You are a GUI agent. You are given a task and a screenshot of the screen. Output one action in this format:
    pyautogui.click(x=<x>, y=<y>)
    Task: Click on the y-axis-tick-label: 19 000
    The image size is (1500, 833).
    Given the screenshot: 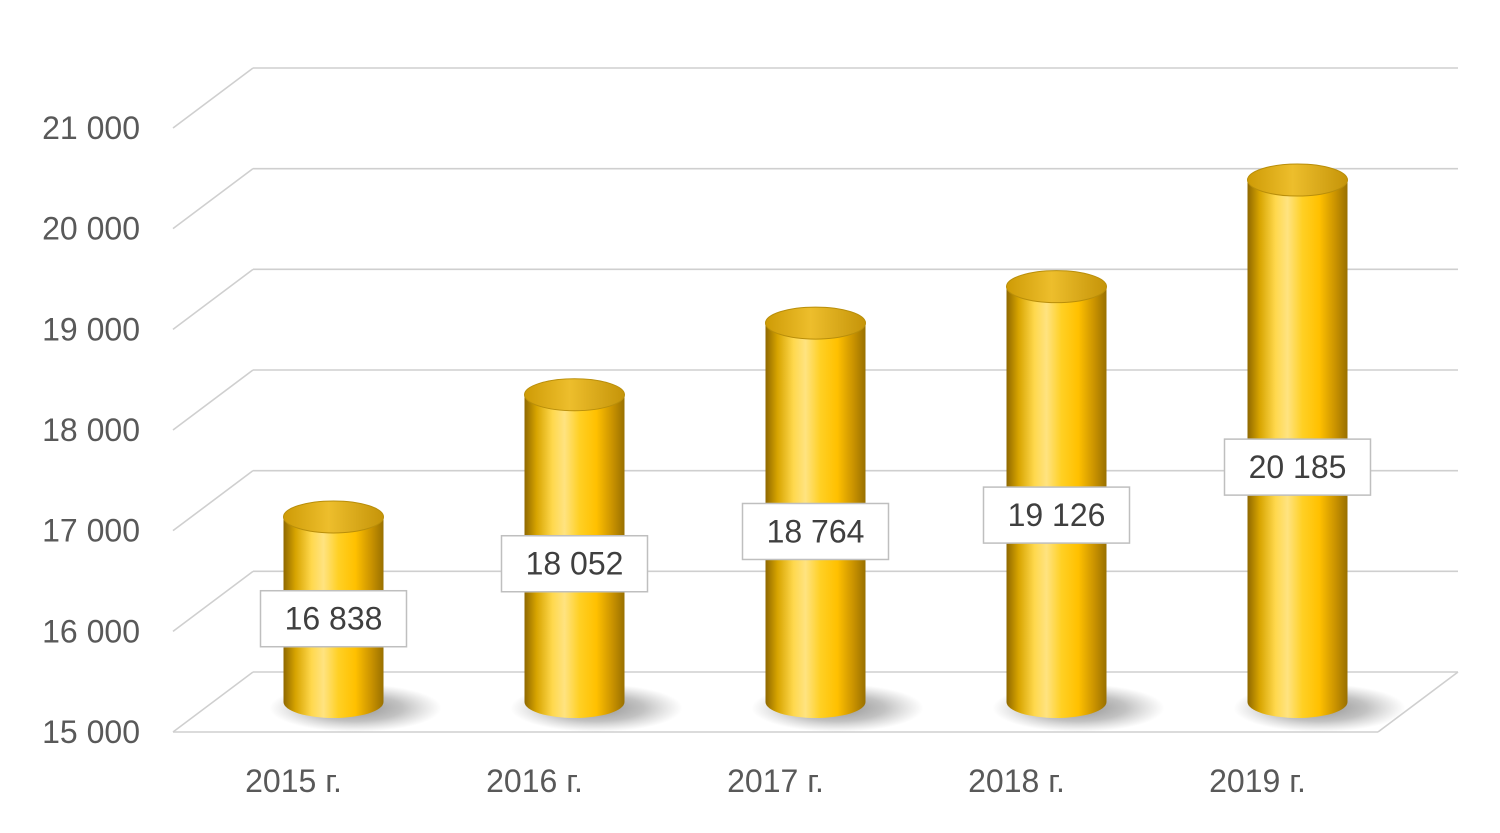 What is the action you would take?
    pyautogui.click(x=91, y=329)
    